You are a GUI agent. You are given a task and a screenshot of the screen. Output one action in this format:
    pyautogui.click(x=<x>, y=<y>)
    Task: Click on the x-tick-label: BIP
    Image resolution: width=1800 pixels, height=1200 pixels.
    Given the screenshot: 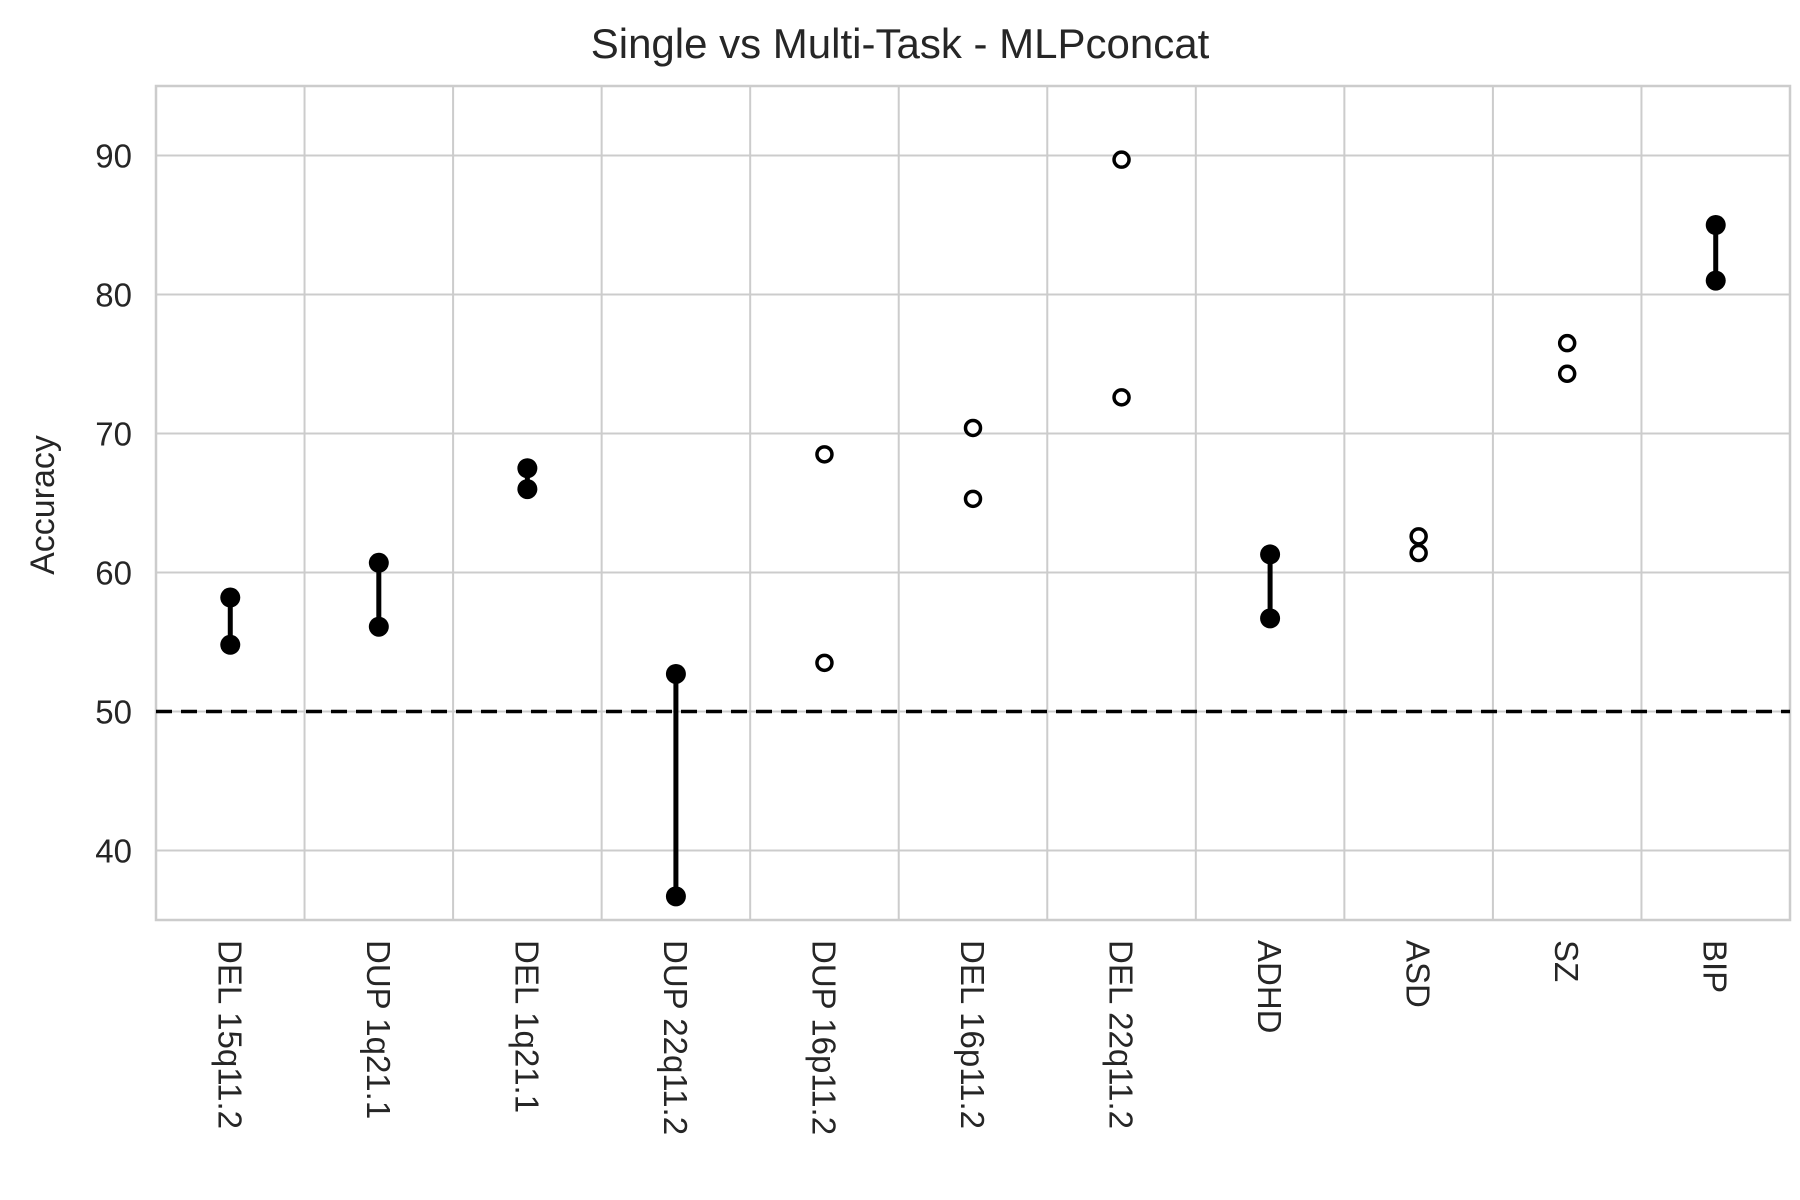 What is the action you would take?
    pyautogui.click(x=1715, y=966)
    